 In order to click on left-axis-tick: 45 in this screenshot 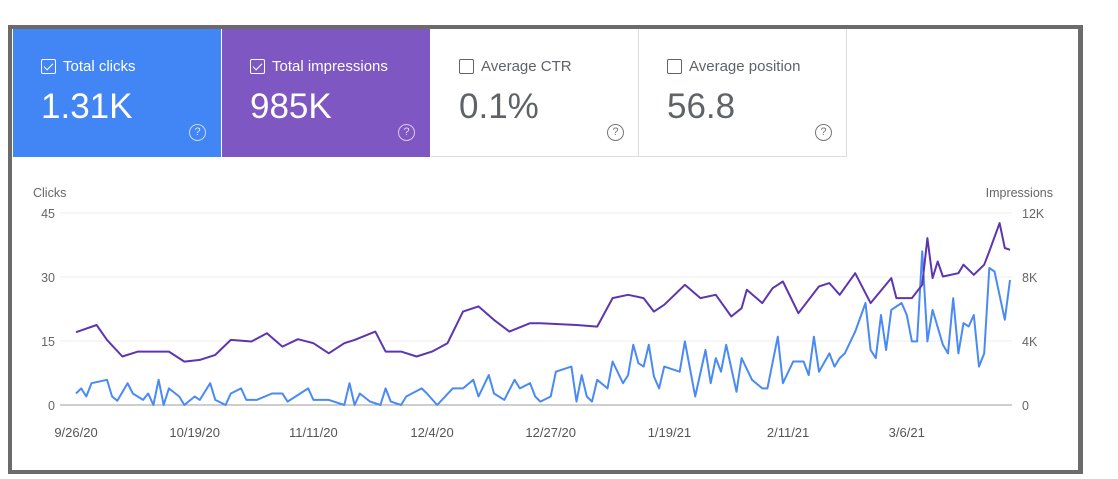, I will do `click(48, 214)`.